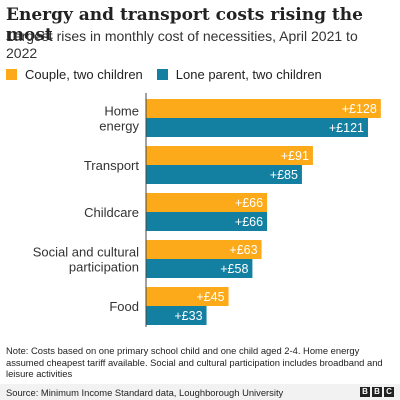  Describe the element at coordinates (162, 74) in the screenshot. I see `legend-swatch-lone-parent` at that location.